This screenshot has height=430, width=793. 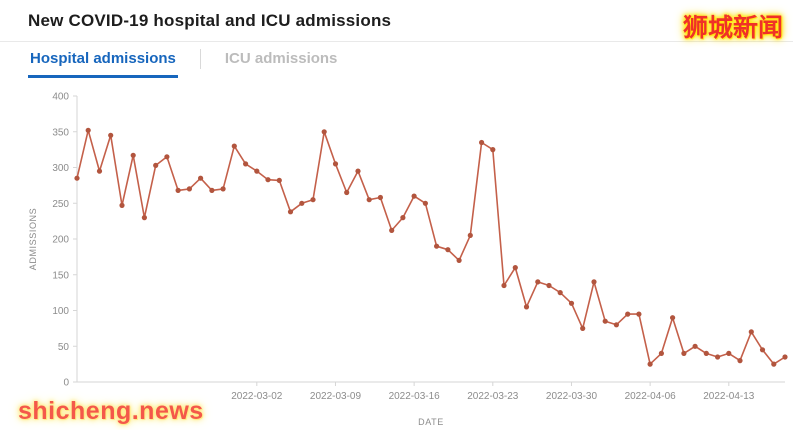 I want to click on tab-hospital-admissions: Hospital admissions, so click(x=103, y=60).